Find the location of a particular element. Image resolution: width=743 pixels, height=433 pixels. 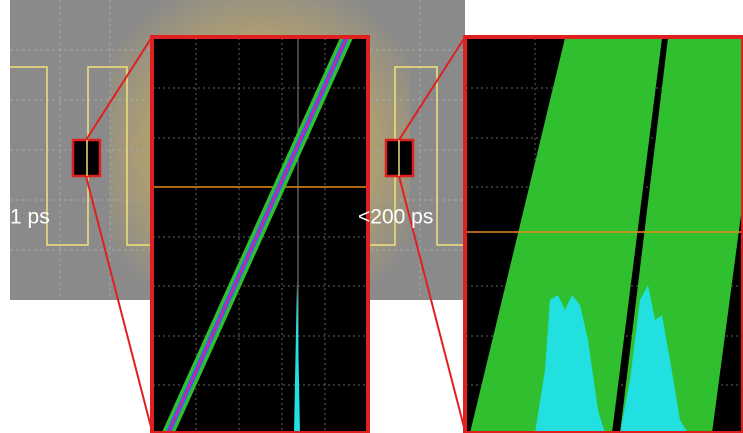

left-label: 1 ps is located at coordinates (30, 217).